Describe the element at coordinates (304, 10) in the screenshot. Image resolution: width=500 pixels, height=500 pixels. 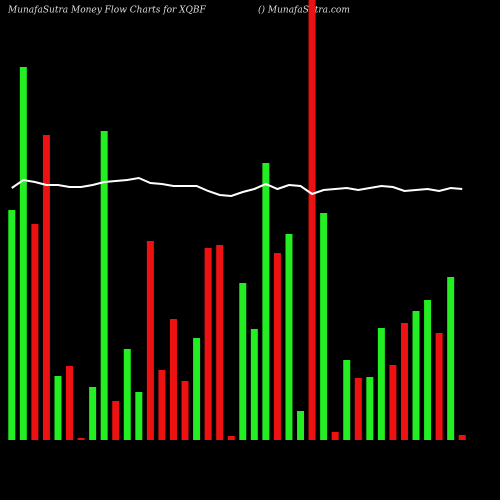
I see `chart-subtitle: () MunafaSutra.com` at that location.